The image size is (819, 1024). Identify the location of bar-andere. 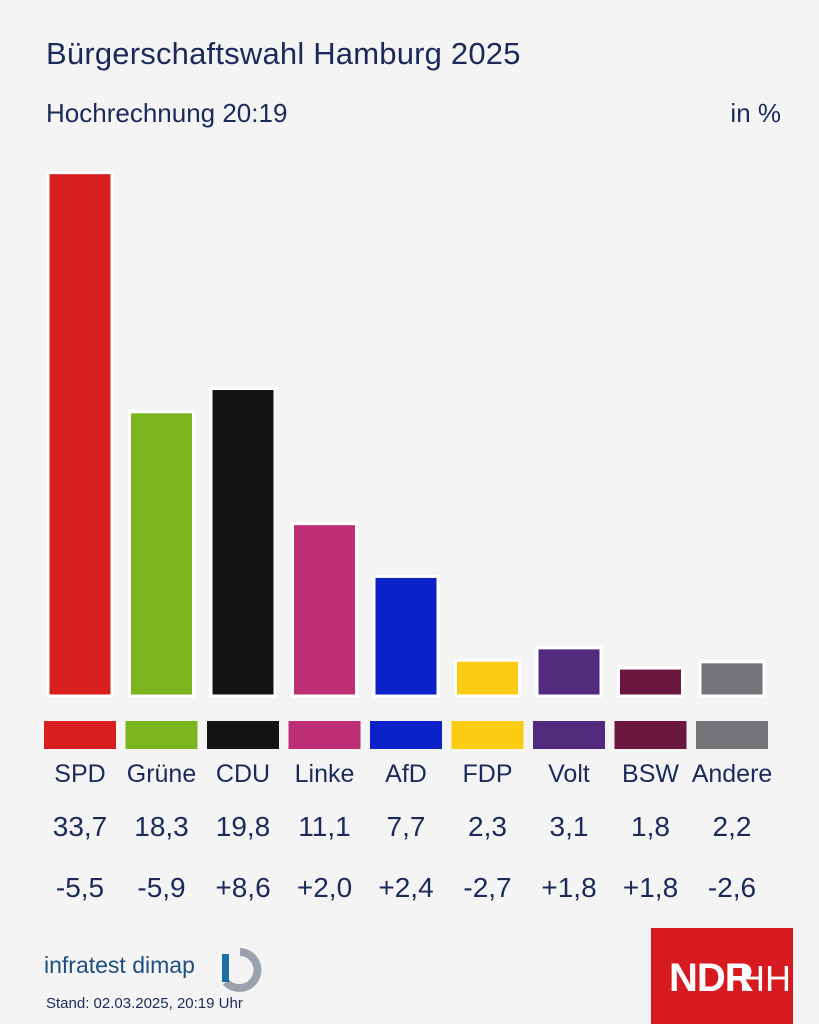
(732, 679).